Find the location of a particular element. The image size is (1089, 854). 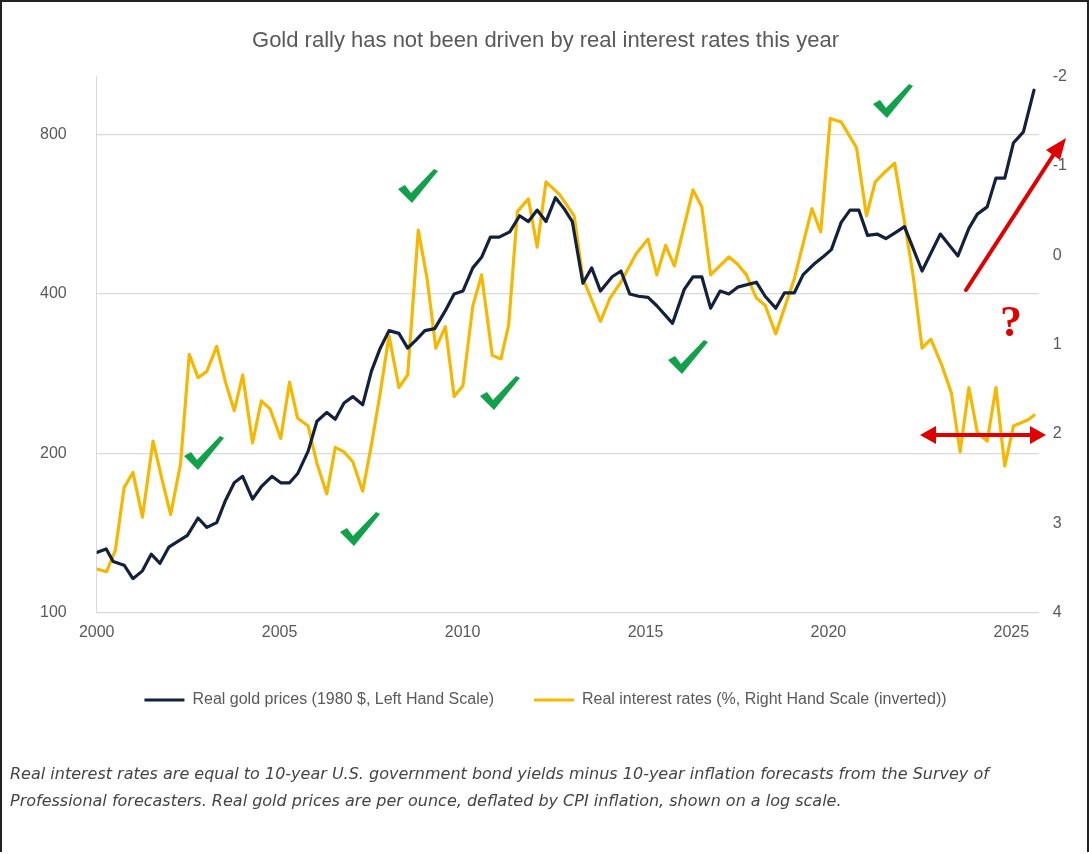

y2-tick-label: 0 is located at coordinates (1057, 254).